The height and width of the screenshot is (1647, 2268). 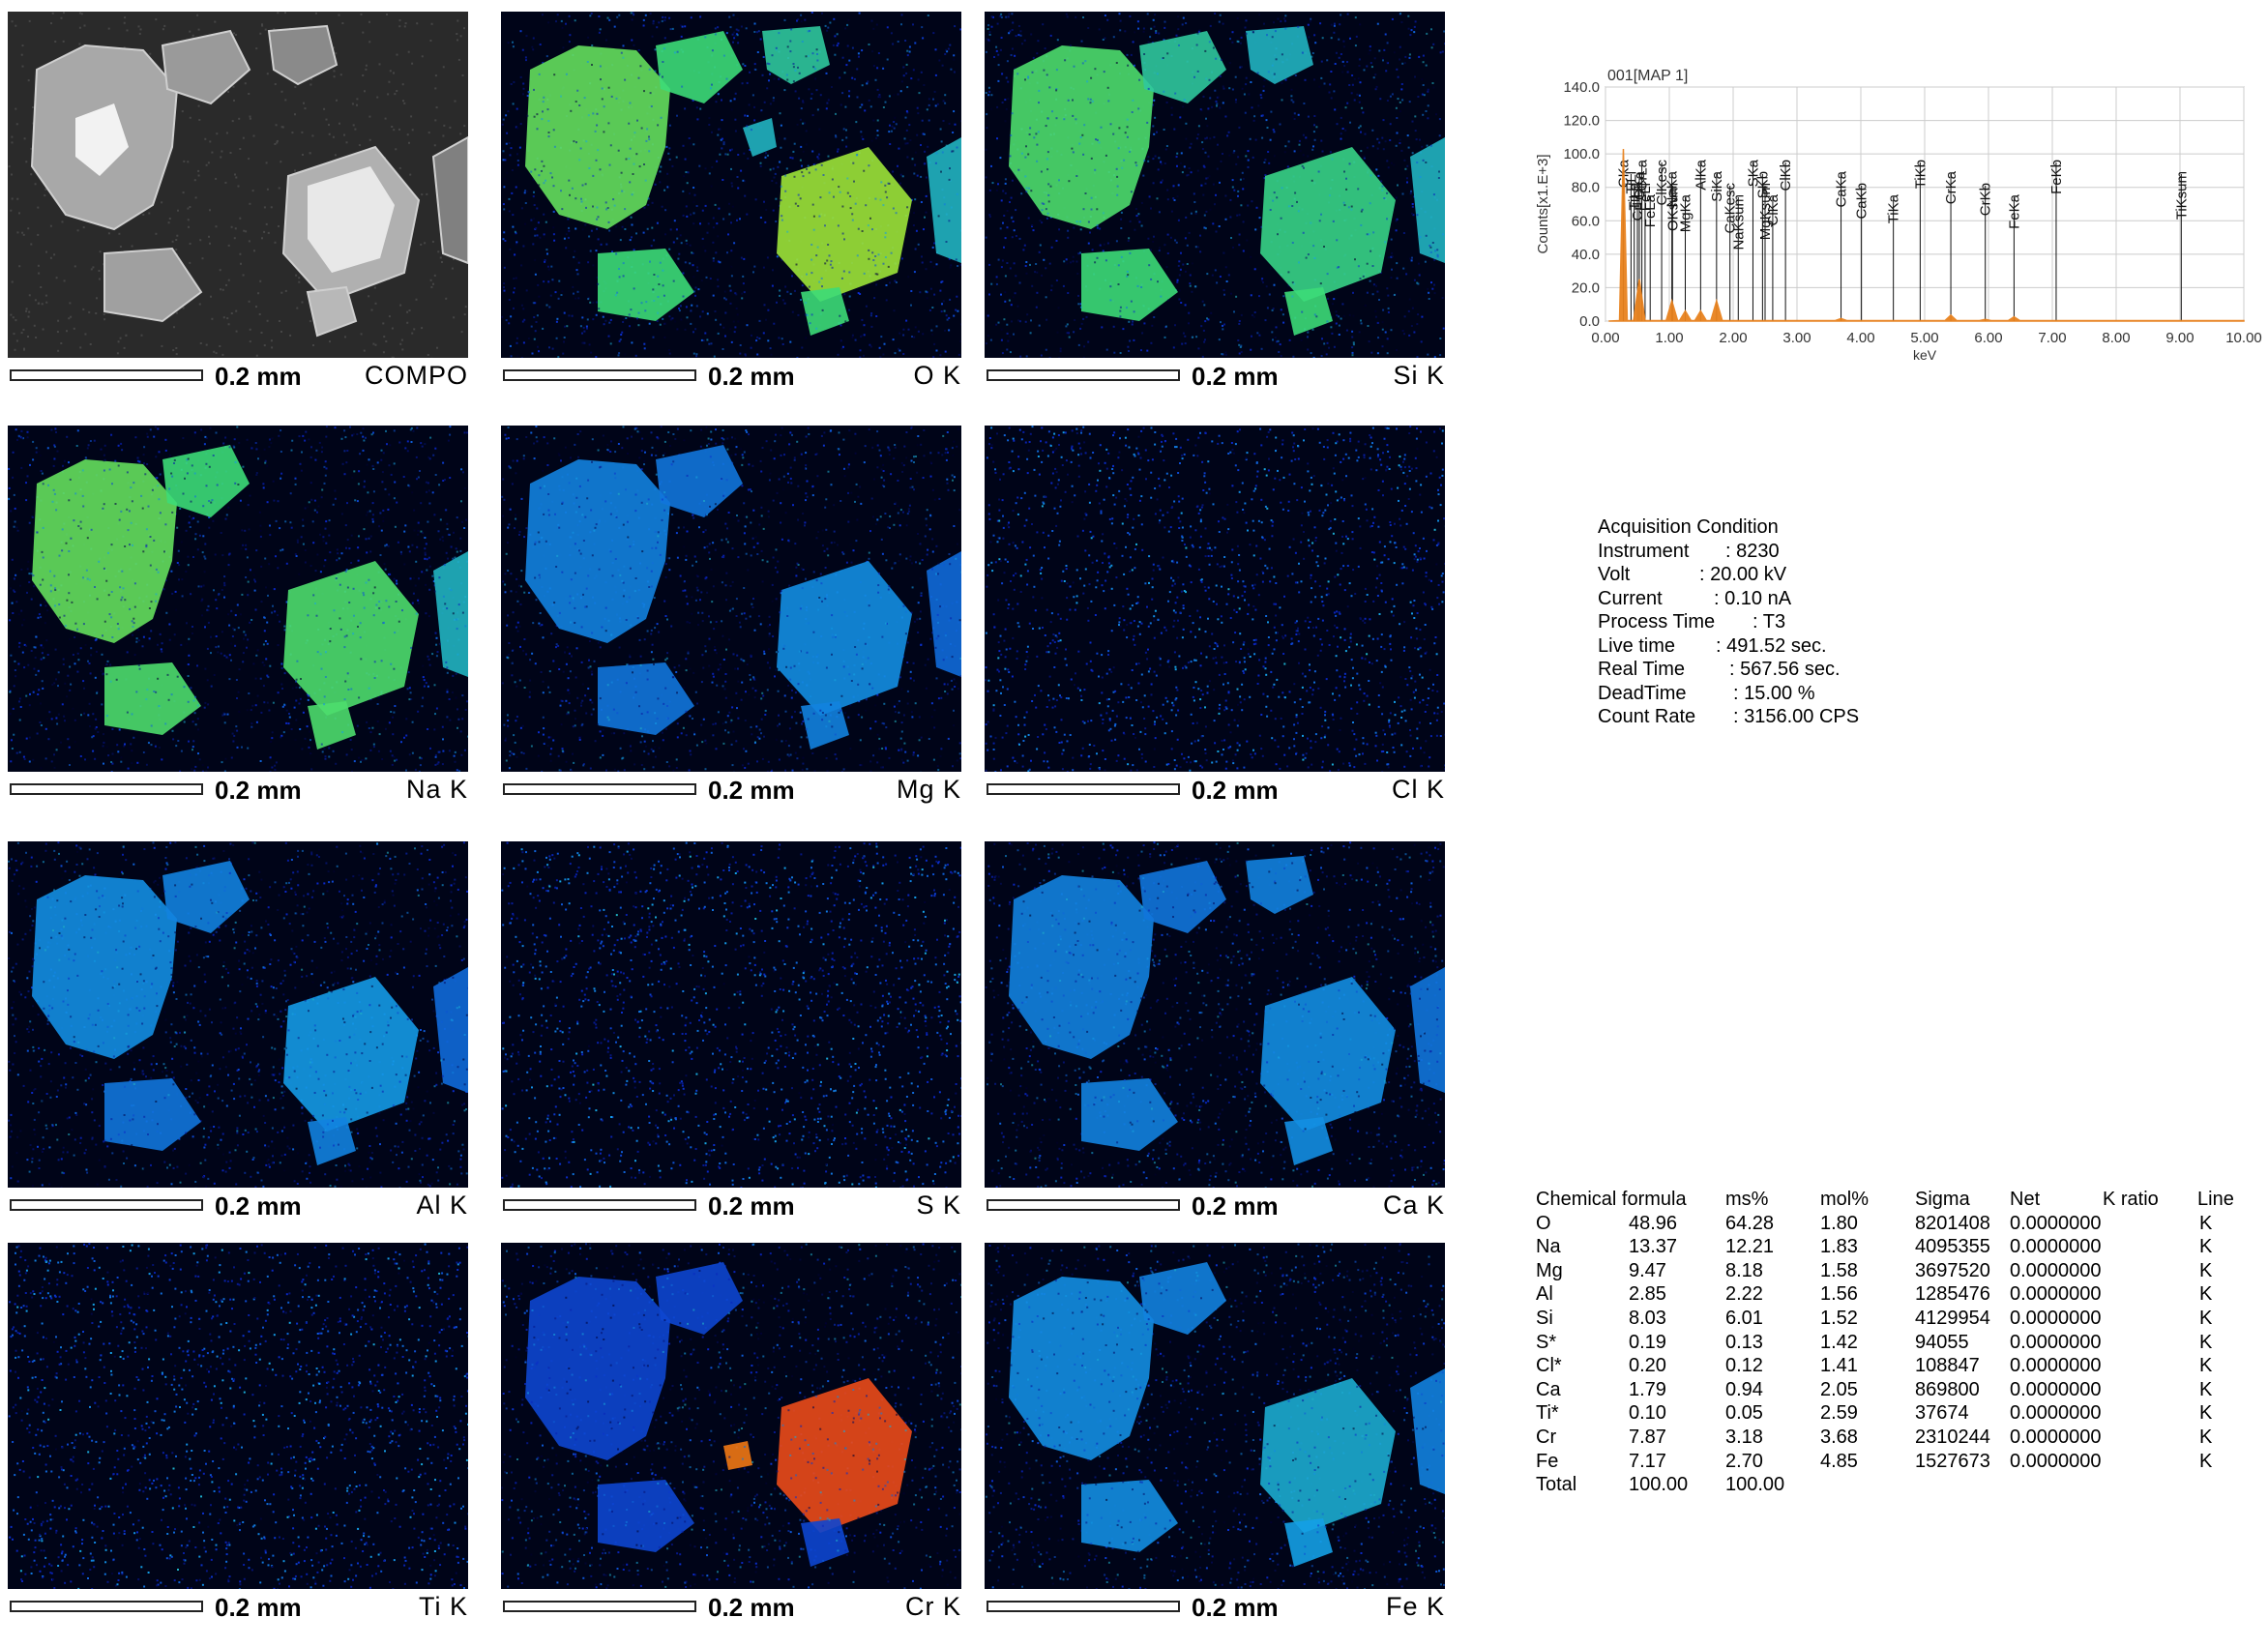 What do you see at coordinates (1414, 1206) in the screenshot?
I see `map-label: Ca K` at bounding box center [1414, 1206].